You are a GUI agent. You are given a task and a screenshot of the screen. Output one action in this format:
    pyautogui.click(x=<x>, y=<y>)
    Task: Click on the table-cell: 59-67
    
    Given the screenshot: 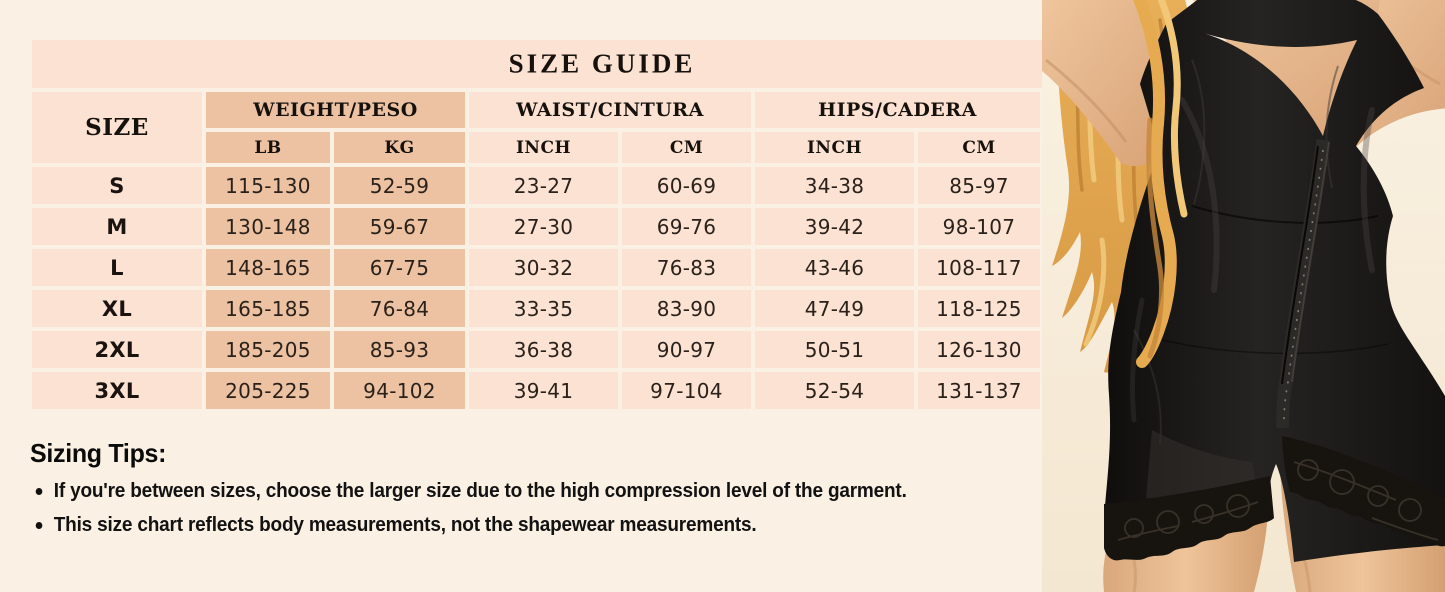 What is the action you would take?
    pyautogui.click(x=399, y=226)
    